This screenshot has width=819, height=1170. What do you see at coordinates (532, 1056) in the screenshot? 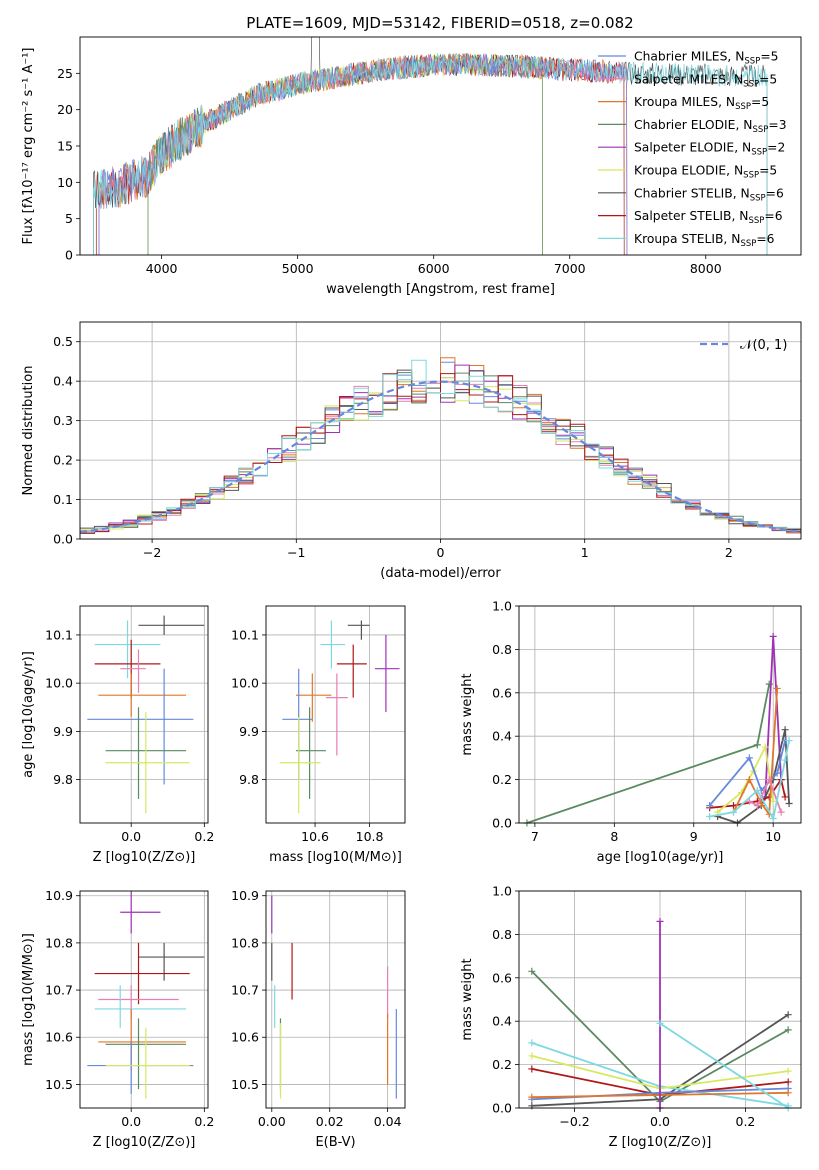
I see `series-marker-kroupa_elodie` at bounding box center [532, 1056].